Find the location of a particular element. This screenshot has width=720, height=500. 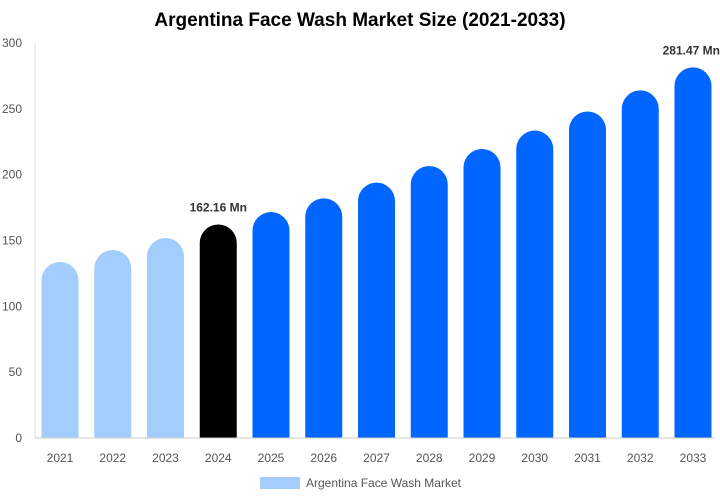

bar-2024 is located at coordinates (218, 331).